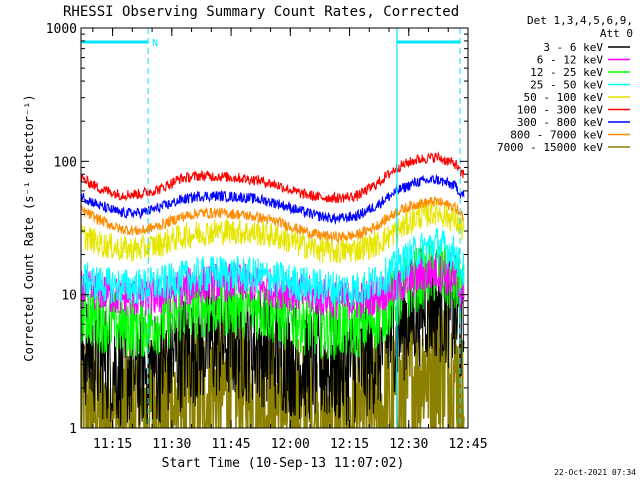 The image size is (640, 480). I want to click on legend-header-detectors: Det 1,3,4,5,6,9,, so click(580, 20).